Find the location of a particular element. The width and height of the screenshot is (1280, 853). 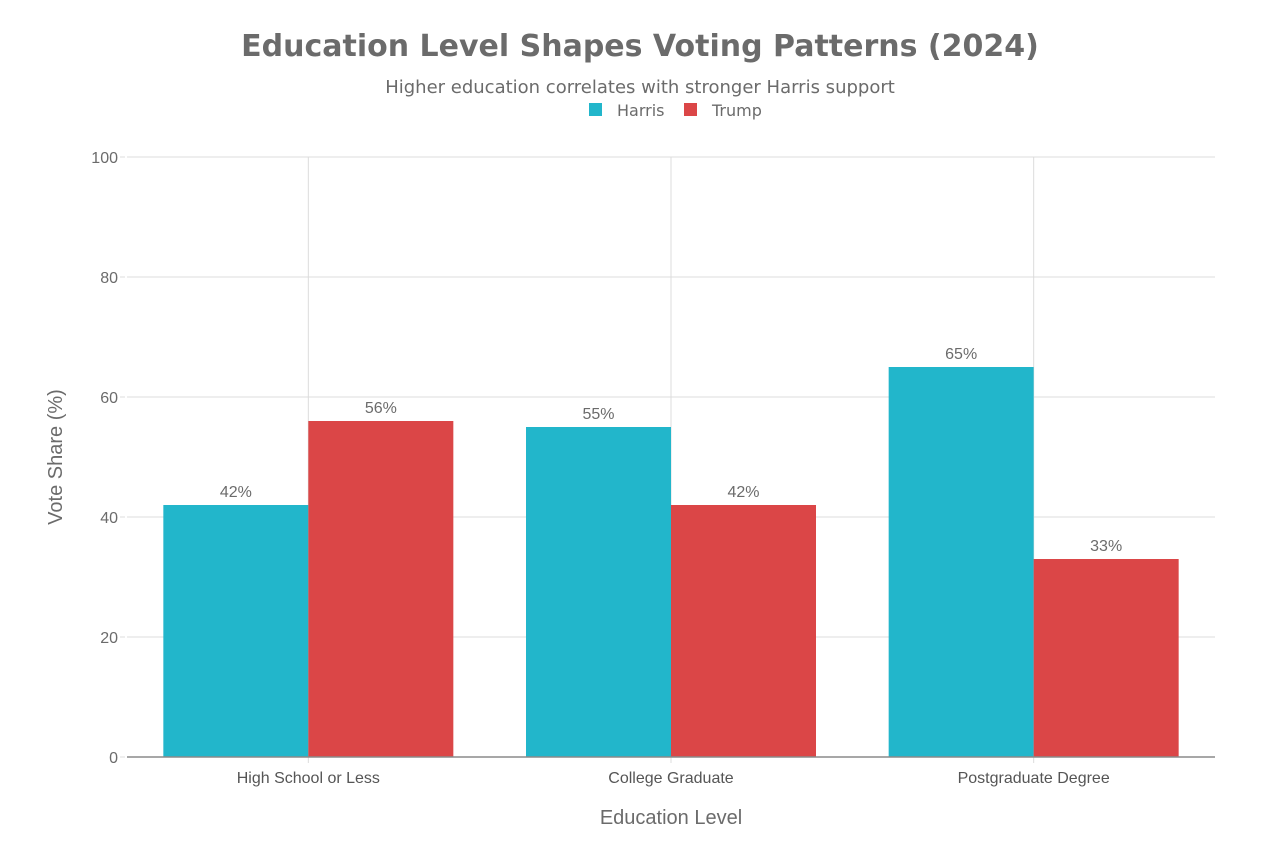

data-label-harris-0: 42% is located at coordinates (236, 492).